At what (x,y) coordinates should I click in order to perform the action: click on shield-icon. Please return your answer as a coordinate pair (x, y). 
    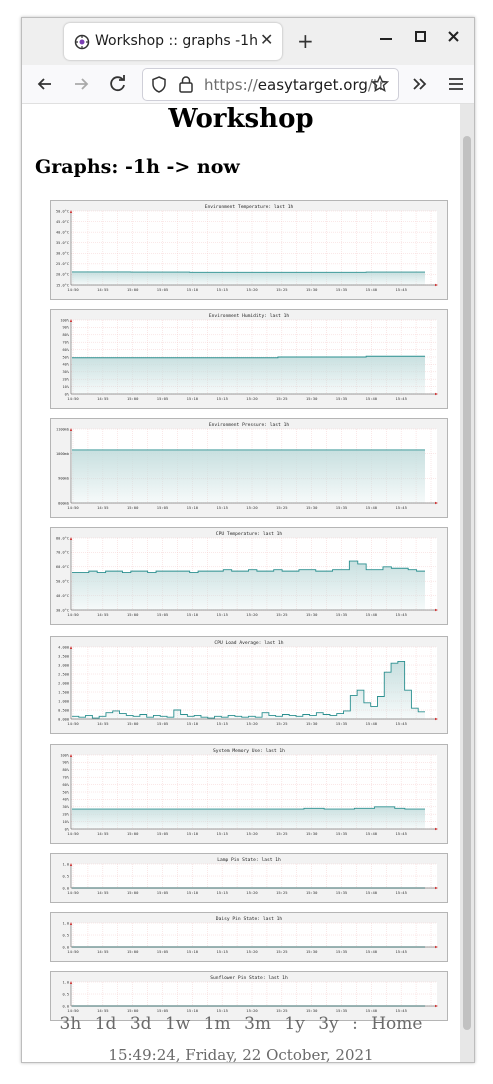
    Looking at the image, I should click on (159, 84).